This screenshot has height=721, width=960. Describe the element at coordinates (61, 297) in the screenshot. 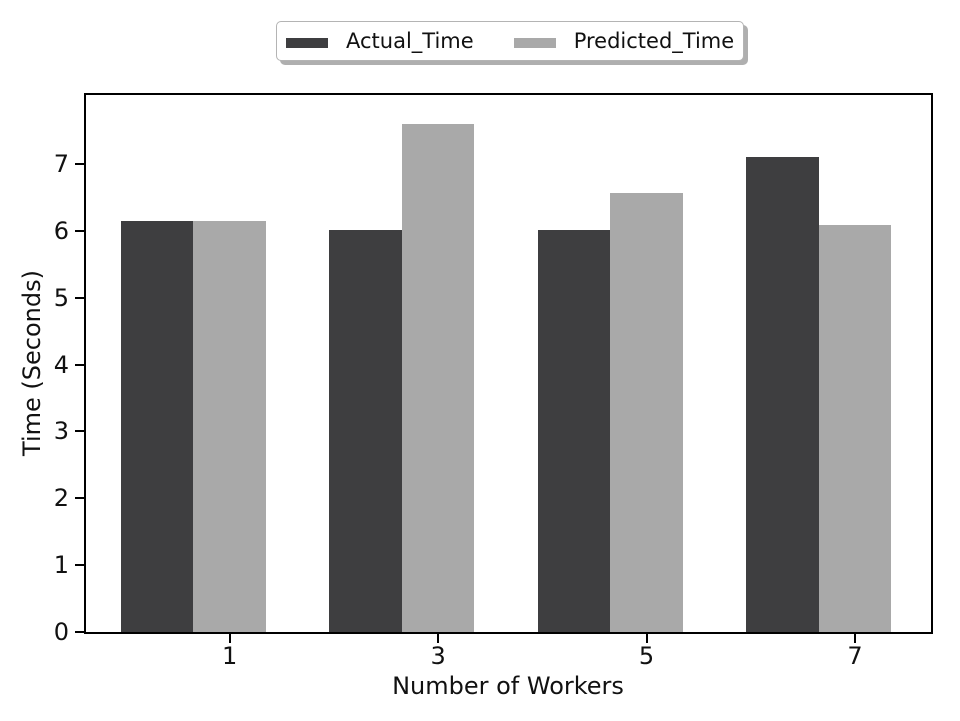

I see `y-tick-label-5: 5` at that location.